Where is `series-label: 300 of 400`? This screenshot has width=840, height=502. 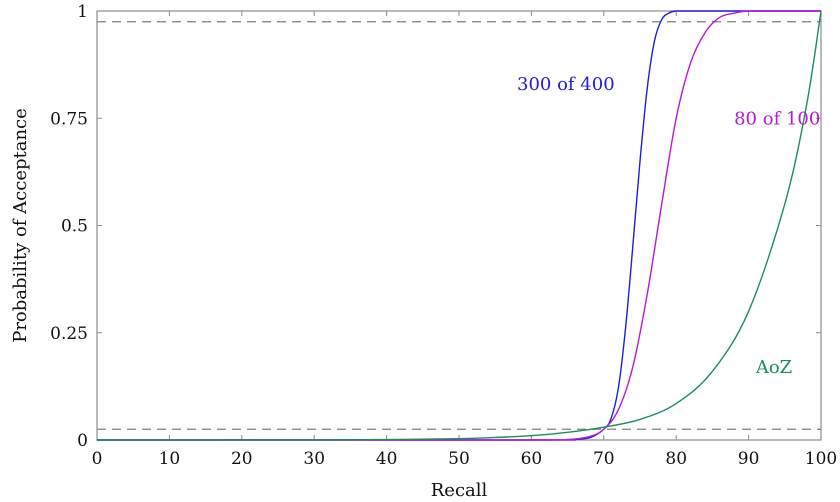
series-label: 300 of 400 is located at coordinates (566, 84).